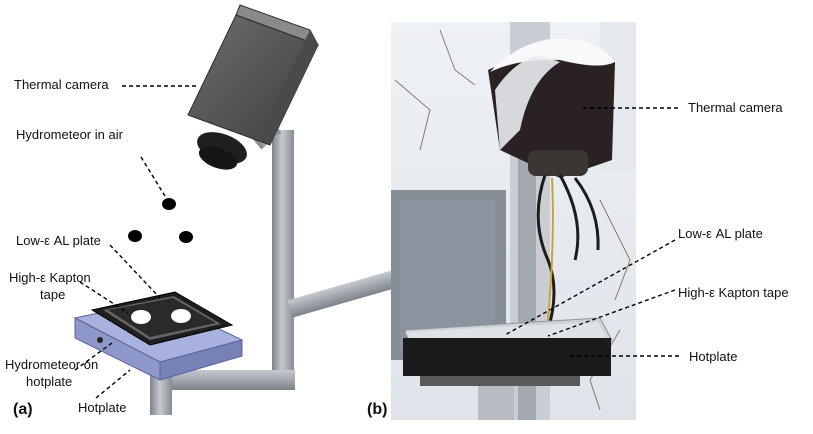 This screenshot has height=434, width=813. What do you see at coordinates (102, 407) in the screenshot?
I see `label-hotplate-a: Hotplate` at bounding box center [102, 407].